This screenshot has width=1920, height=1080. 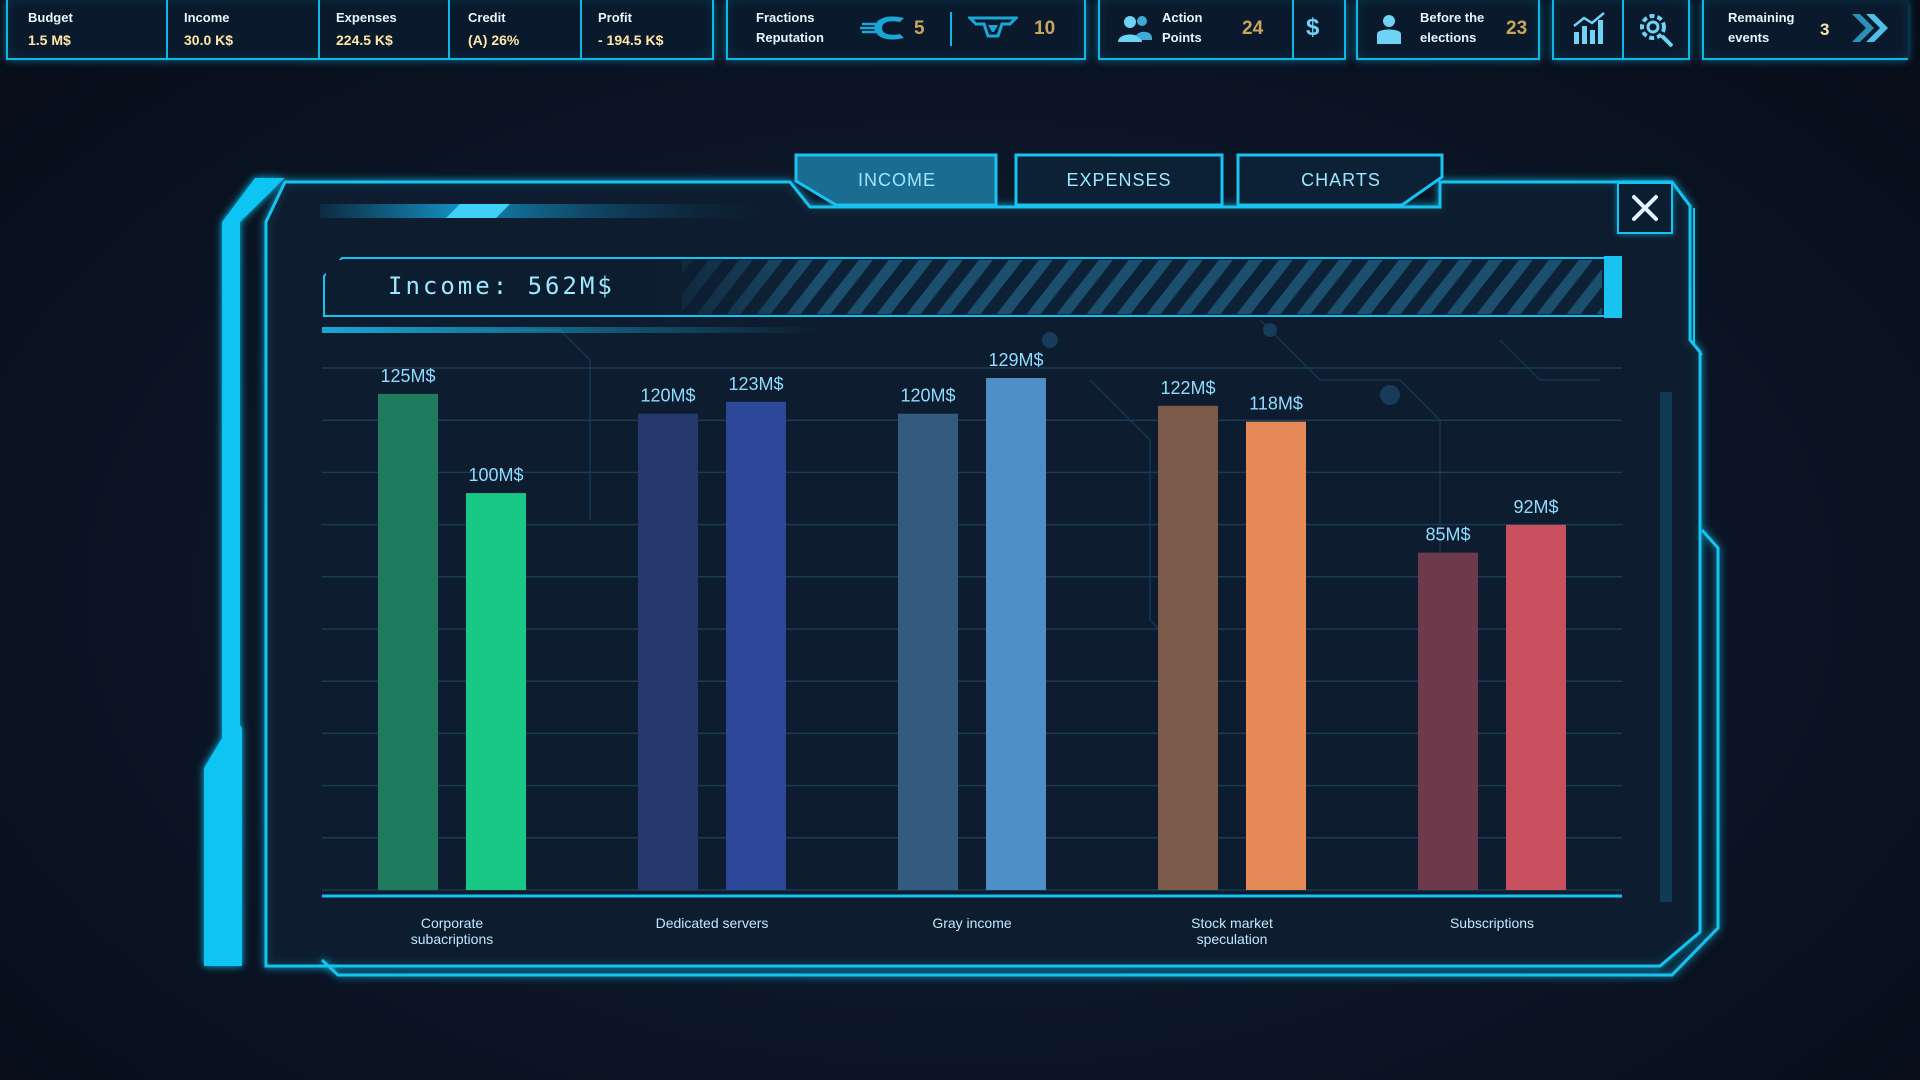 What do you see at coordinates (755, 384) in the screenshot?
I see `bar-value-label: 123M$` at bounding box center [755, 384].